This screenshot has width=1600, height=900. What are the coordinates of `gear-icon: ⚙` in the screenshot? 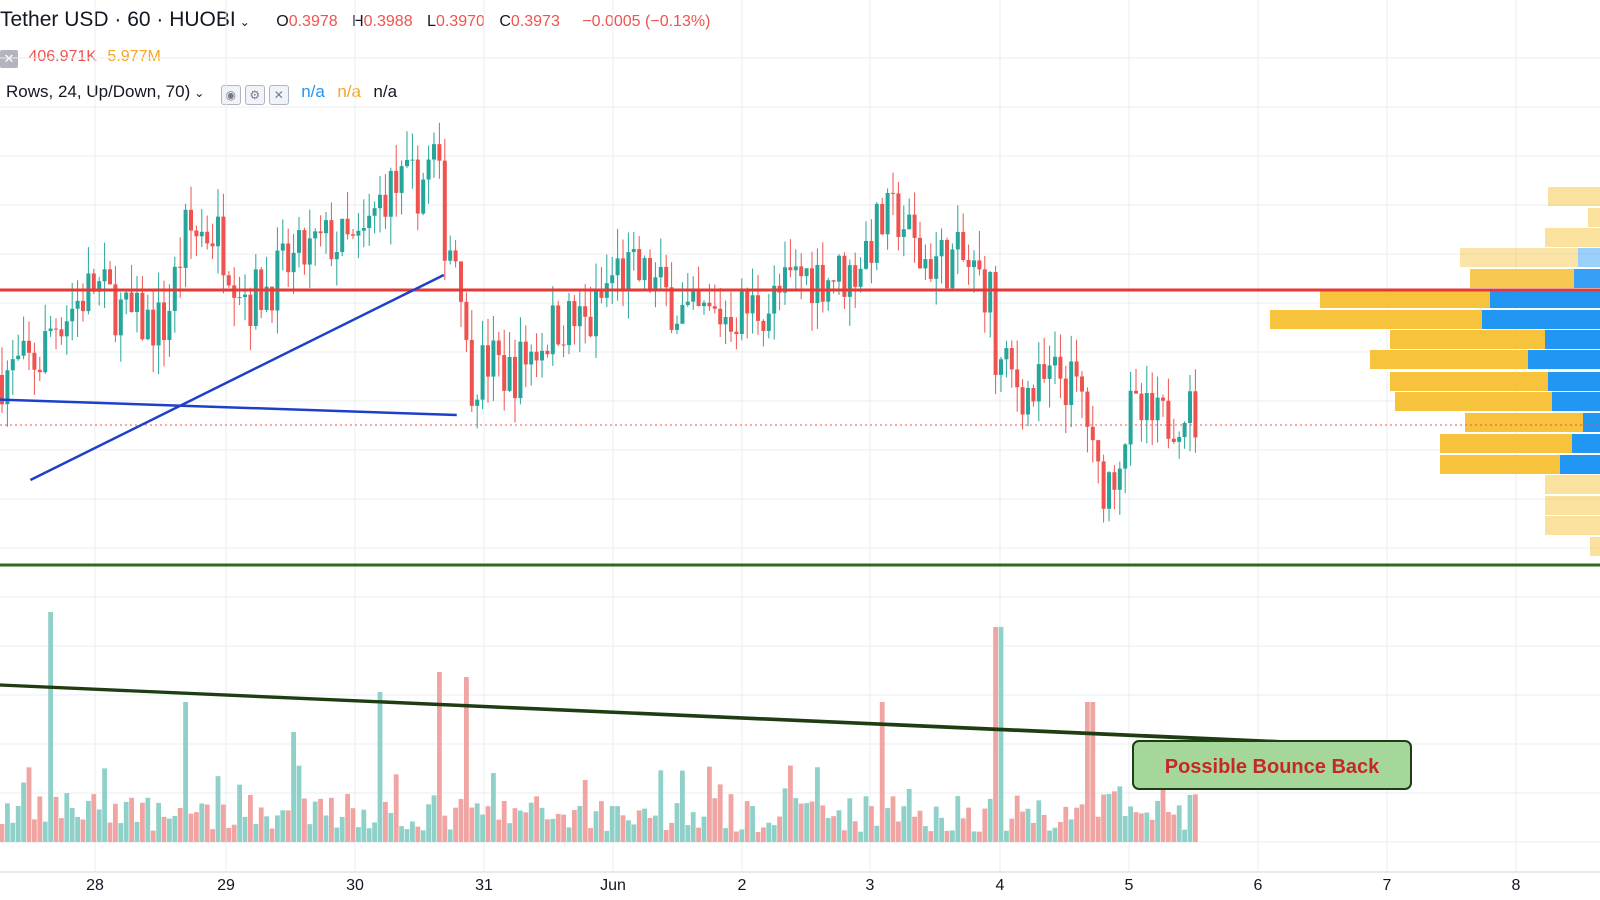 It's located at (254, 95).